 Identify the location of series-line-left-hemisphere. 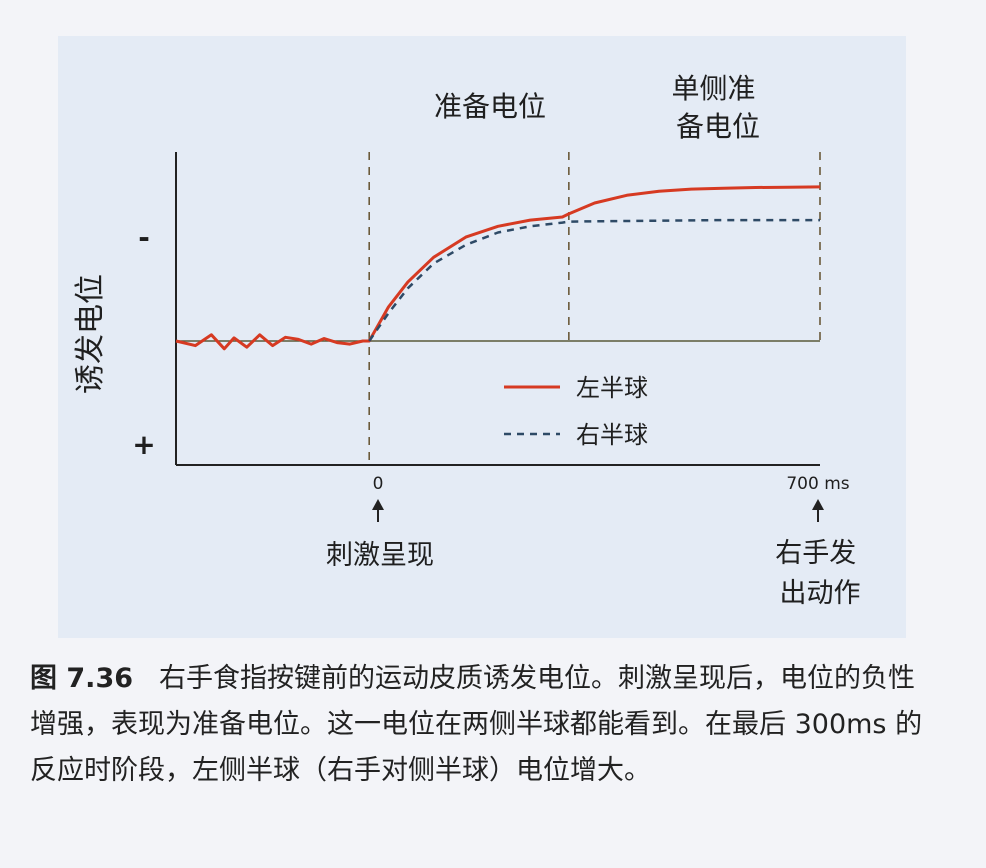
(498, 268).